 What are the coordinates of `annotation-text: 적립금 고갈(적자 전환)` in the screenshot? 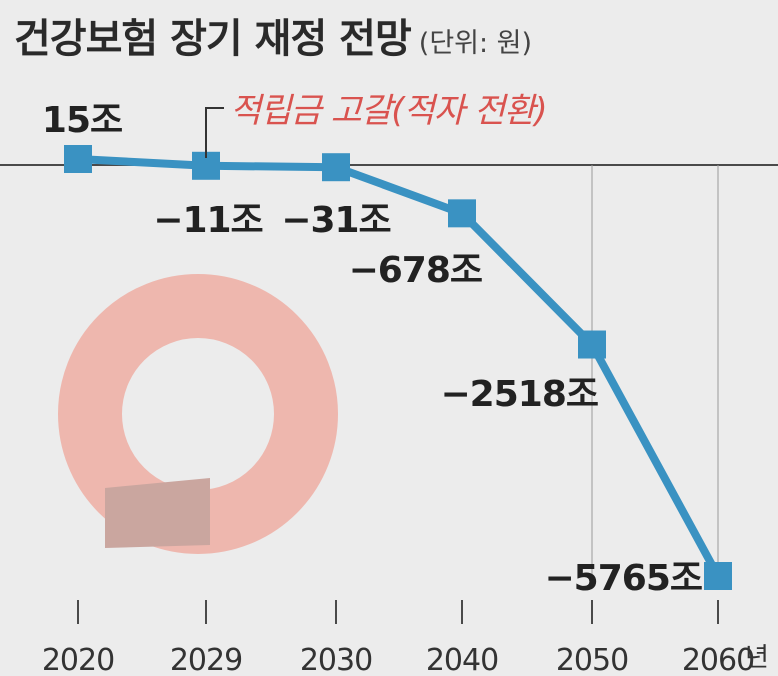 It's located at (388, 111).